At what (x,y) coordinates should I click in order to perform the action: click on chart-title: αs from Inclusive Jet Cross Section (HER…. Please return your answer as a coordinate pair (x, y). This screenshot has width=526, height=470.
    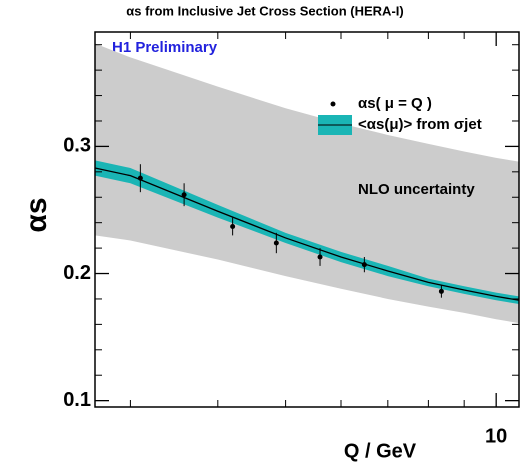
    Looking at the image, I should click on (264, 10).